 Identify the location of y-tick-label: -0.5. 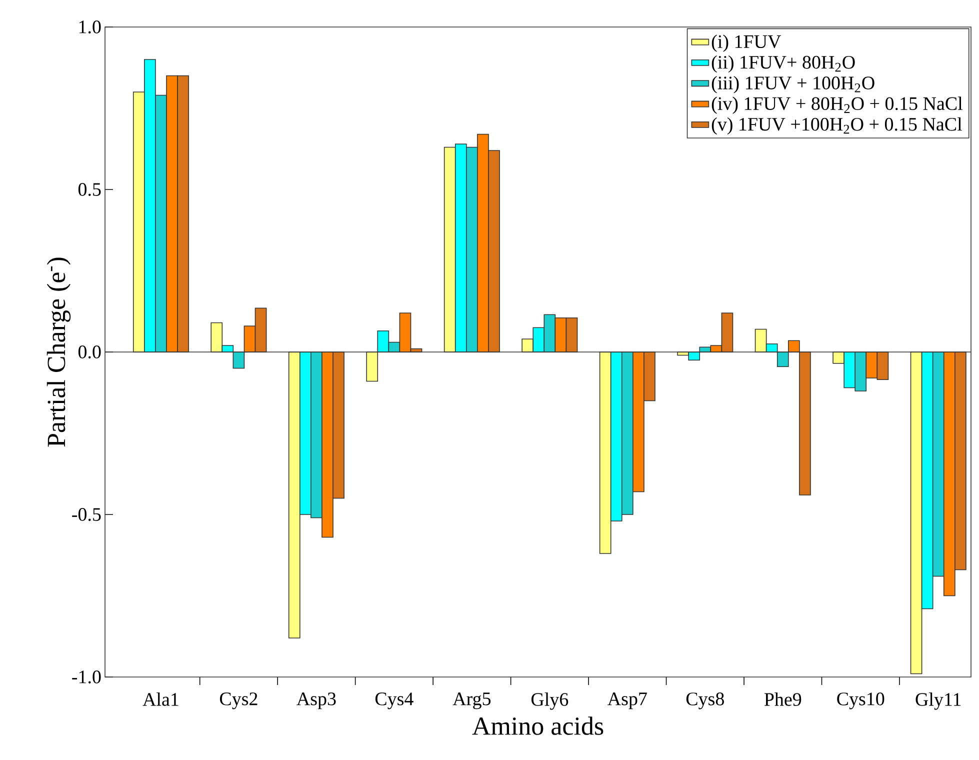
(86, 514).